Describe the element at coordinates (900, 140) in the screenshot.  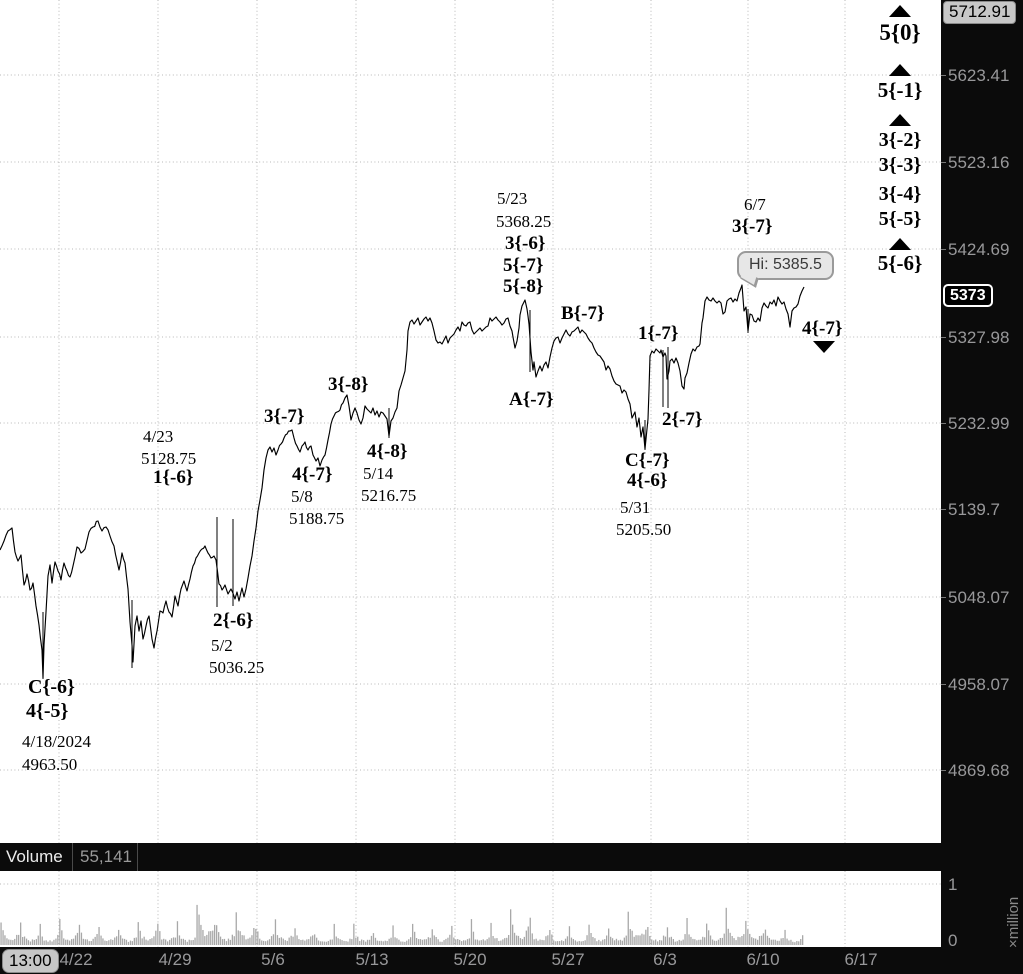
I see `projected-wave-label: 3{-2}` at that location.